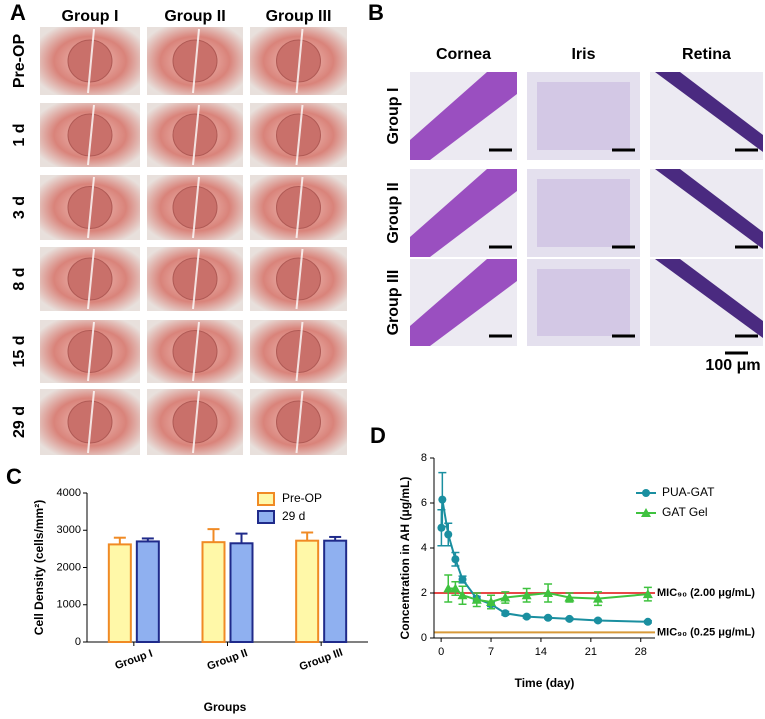  Describe the element at coordinates (302, 498) in the screenshot. I see `legend-label: Pre-OP` at that location.